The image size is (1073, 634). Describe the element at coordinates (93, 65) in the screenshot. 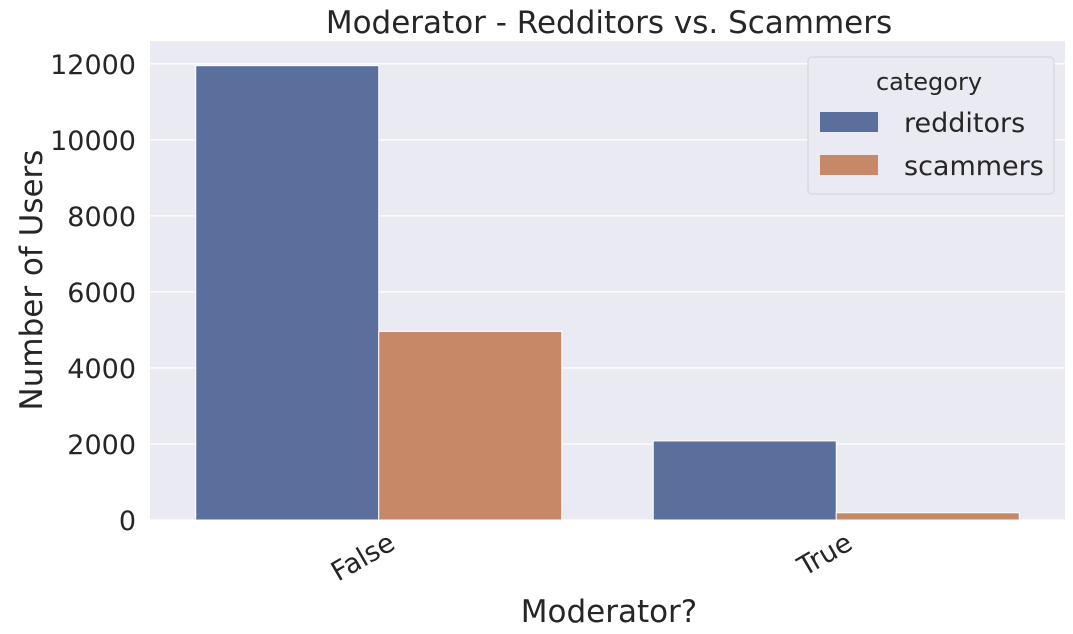

I see `y-tick-label: 12000` at that location.